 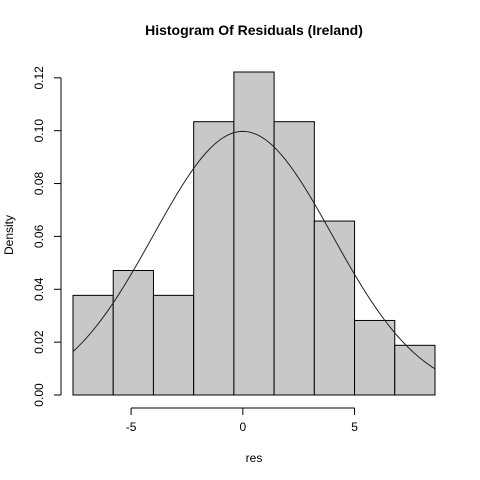 What do you see at coordinates (39, 342) in the screenshot?
I see `y-tick-label-1: 0.02` at bounding box center [39, 342].